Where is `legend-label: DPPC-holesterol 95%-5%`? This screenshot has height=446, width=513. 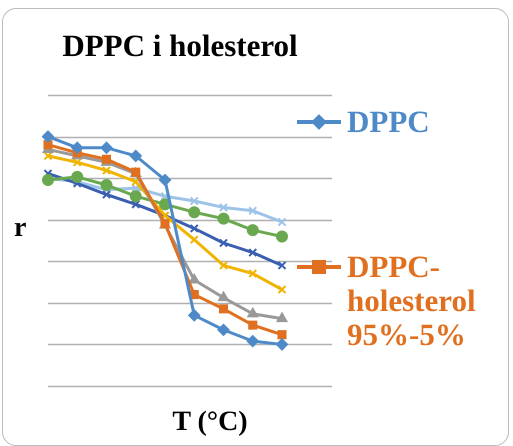 legend-label: DPPC-holesterol 95%-5% is located at coordinates (412, 300).